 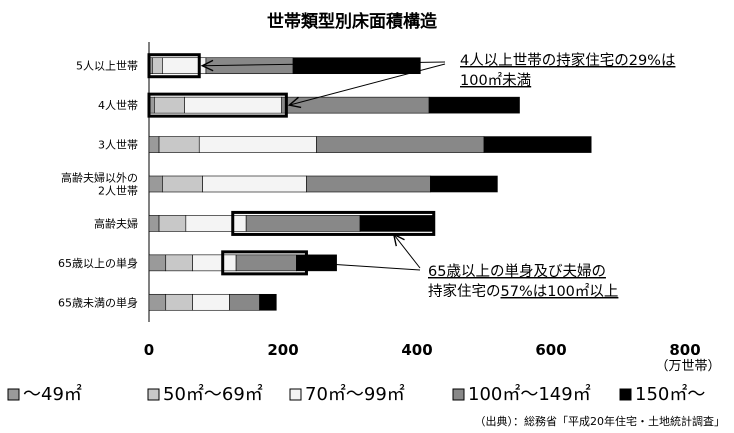 I want to click on annotation-text: 持家住宅の57%は100㎡以上, so click(x=523, y=291).